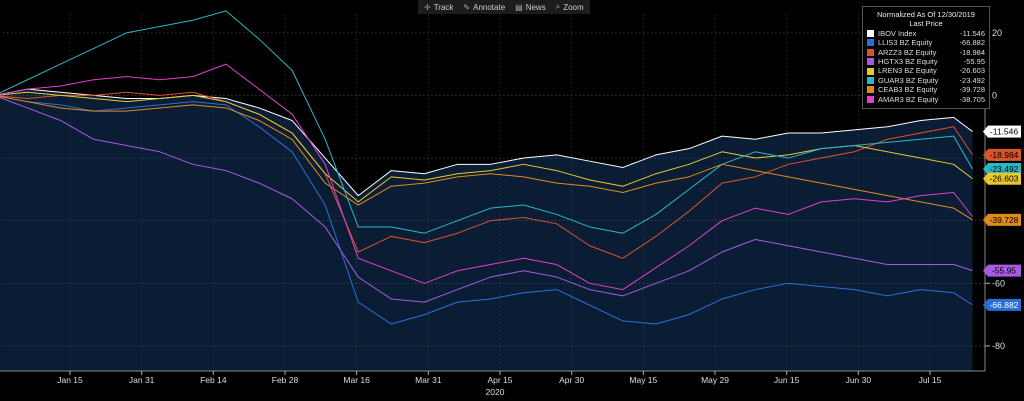 The height and width of the screenshot is (401, 1024). I want to click on legend-row: IBOV Index -11.546, so click(926, 33).